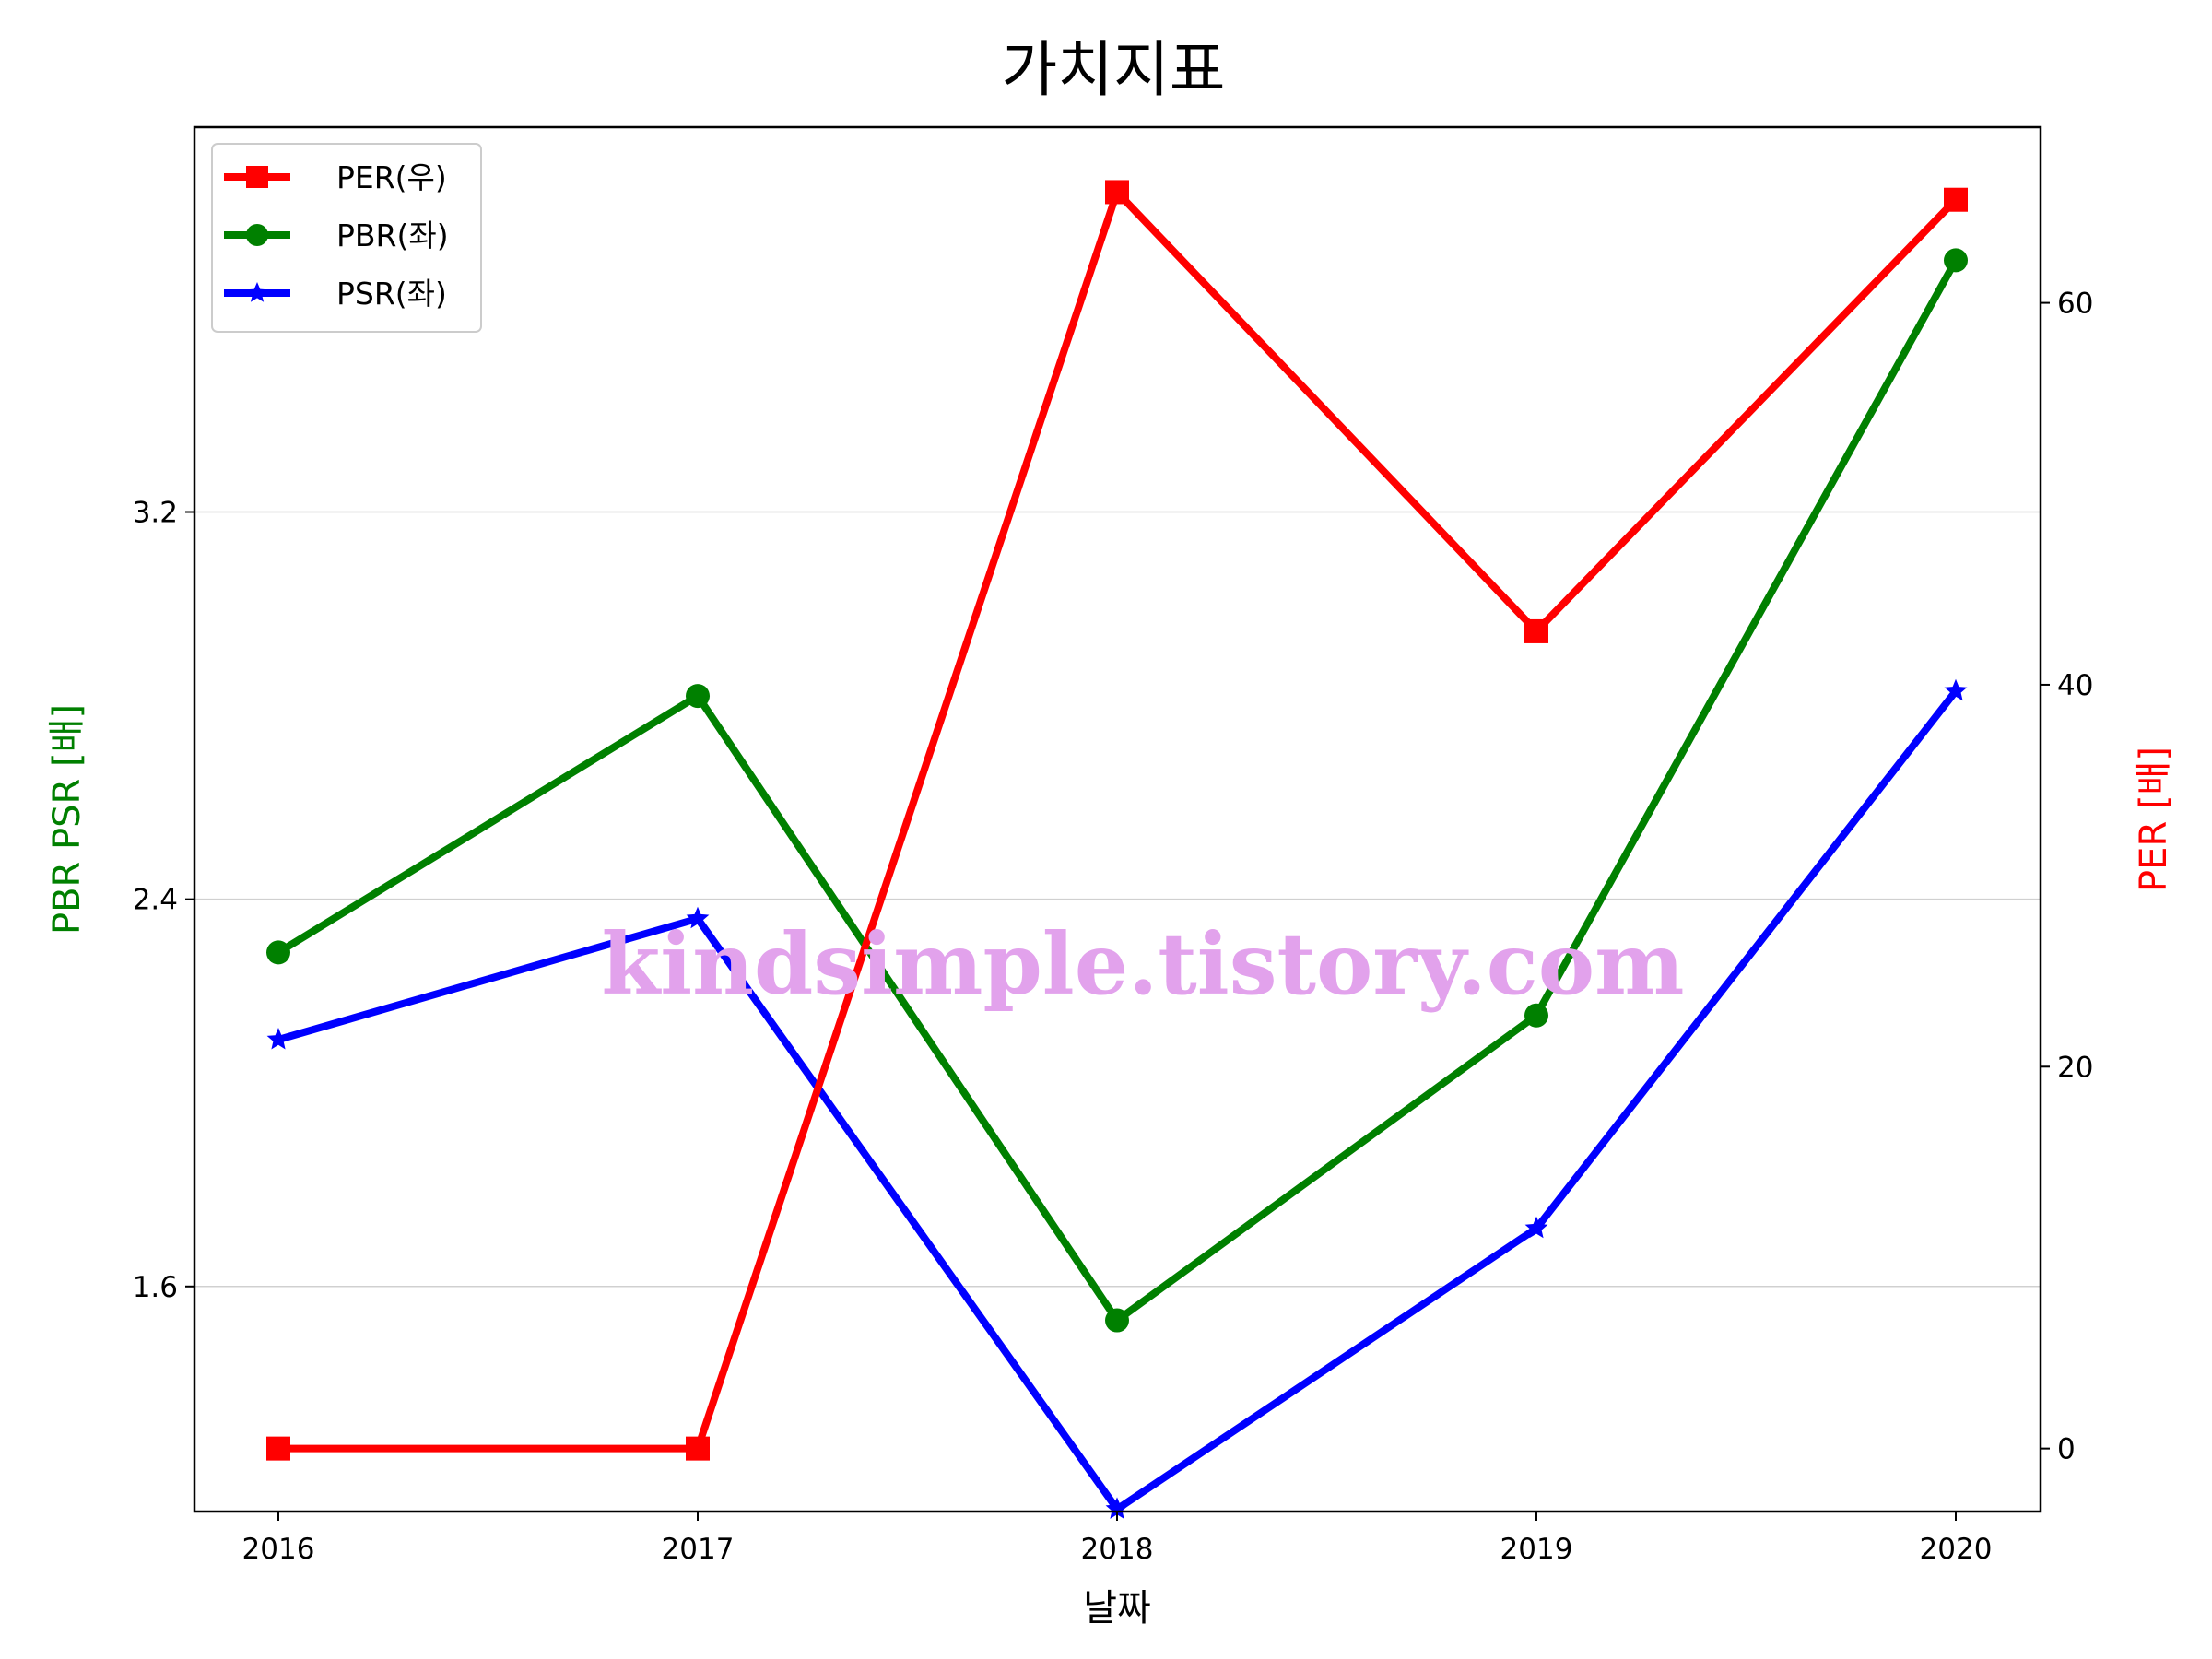 The width and height of the screenshot is (2212, 1659). I want to click on right-tick-label: 40, so click(2075, 685).